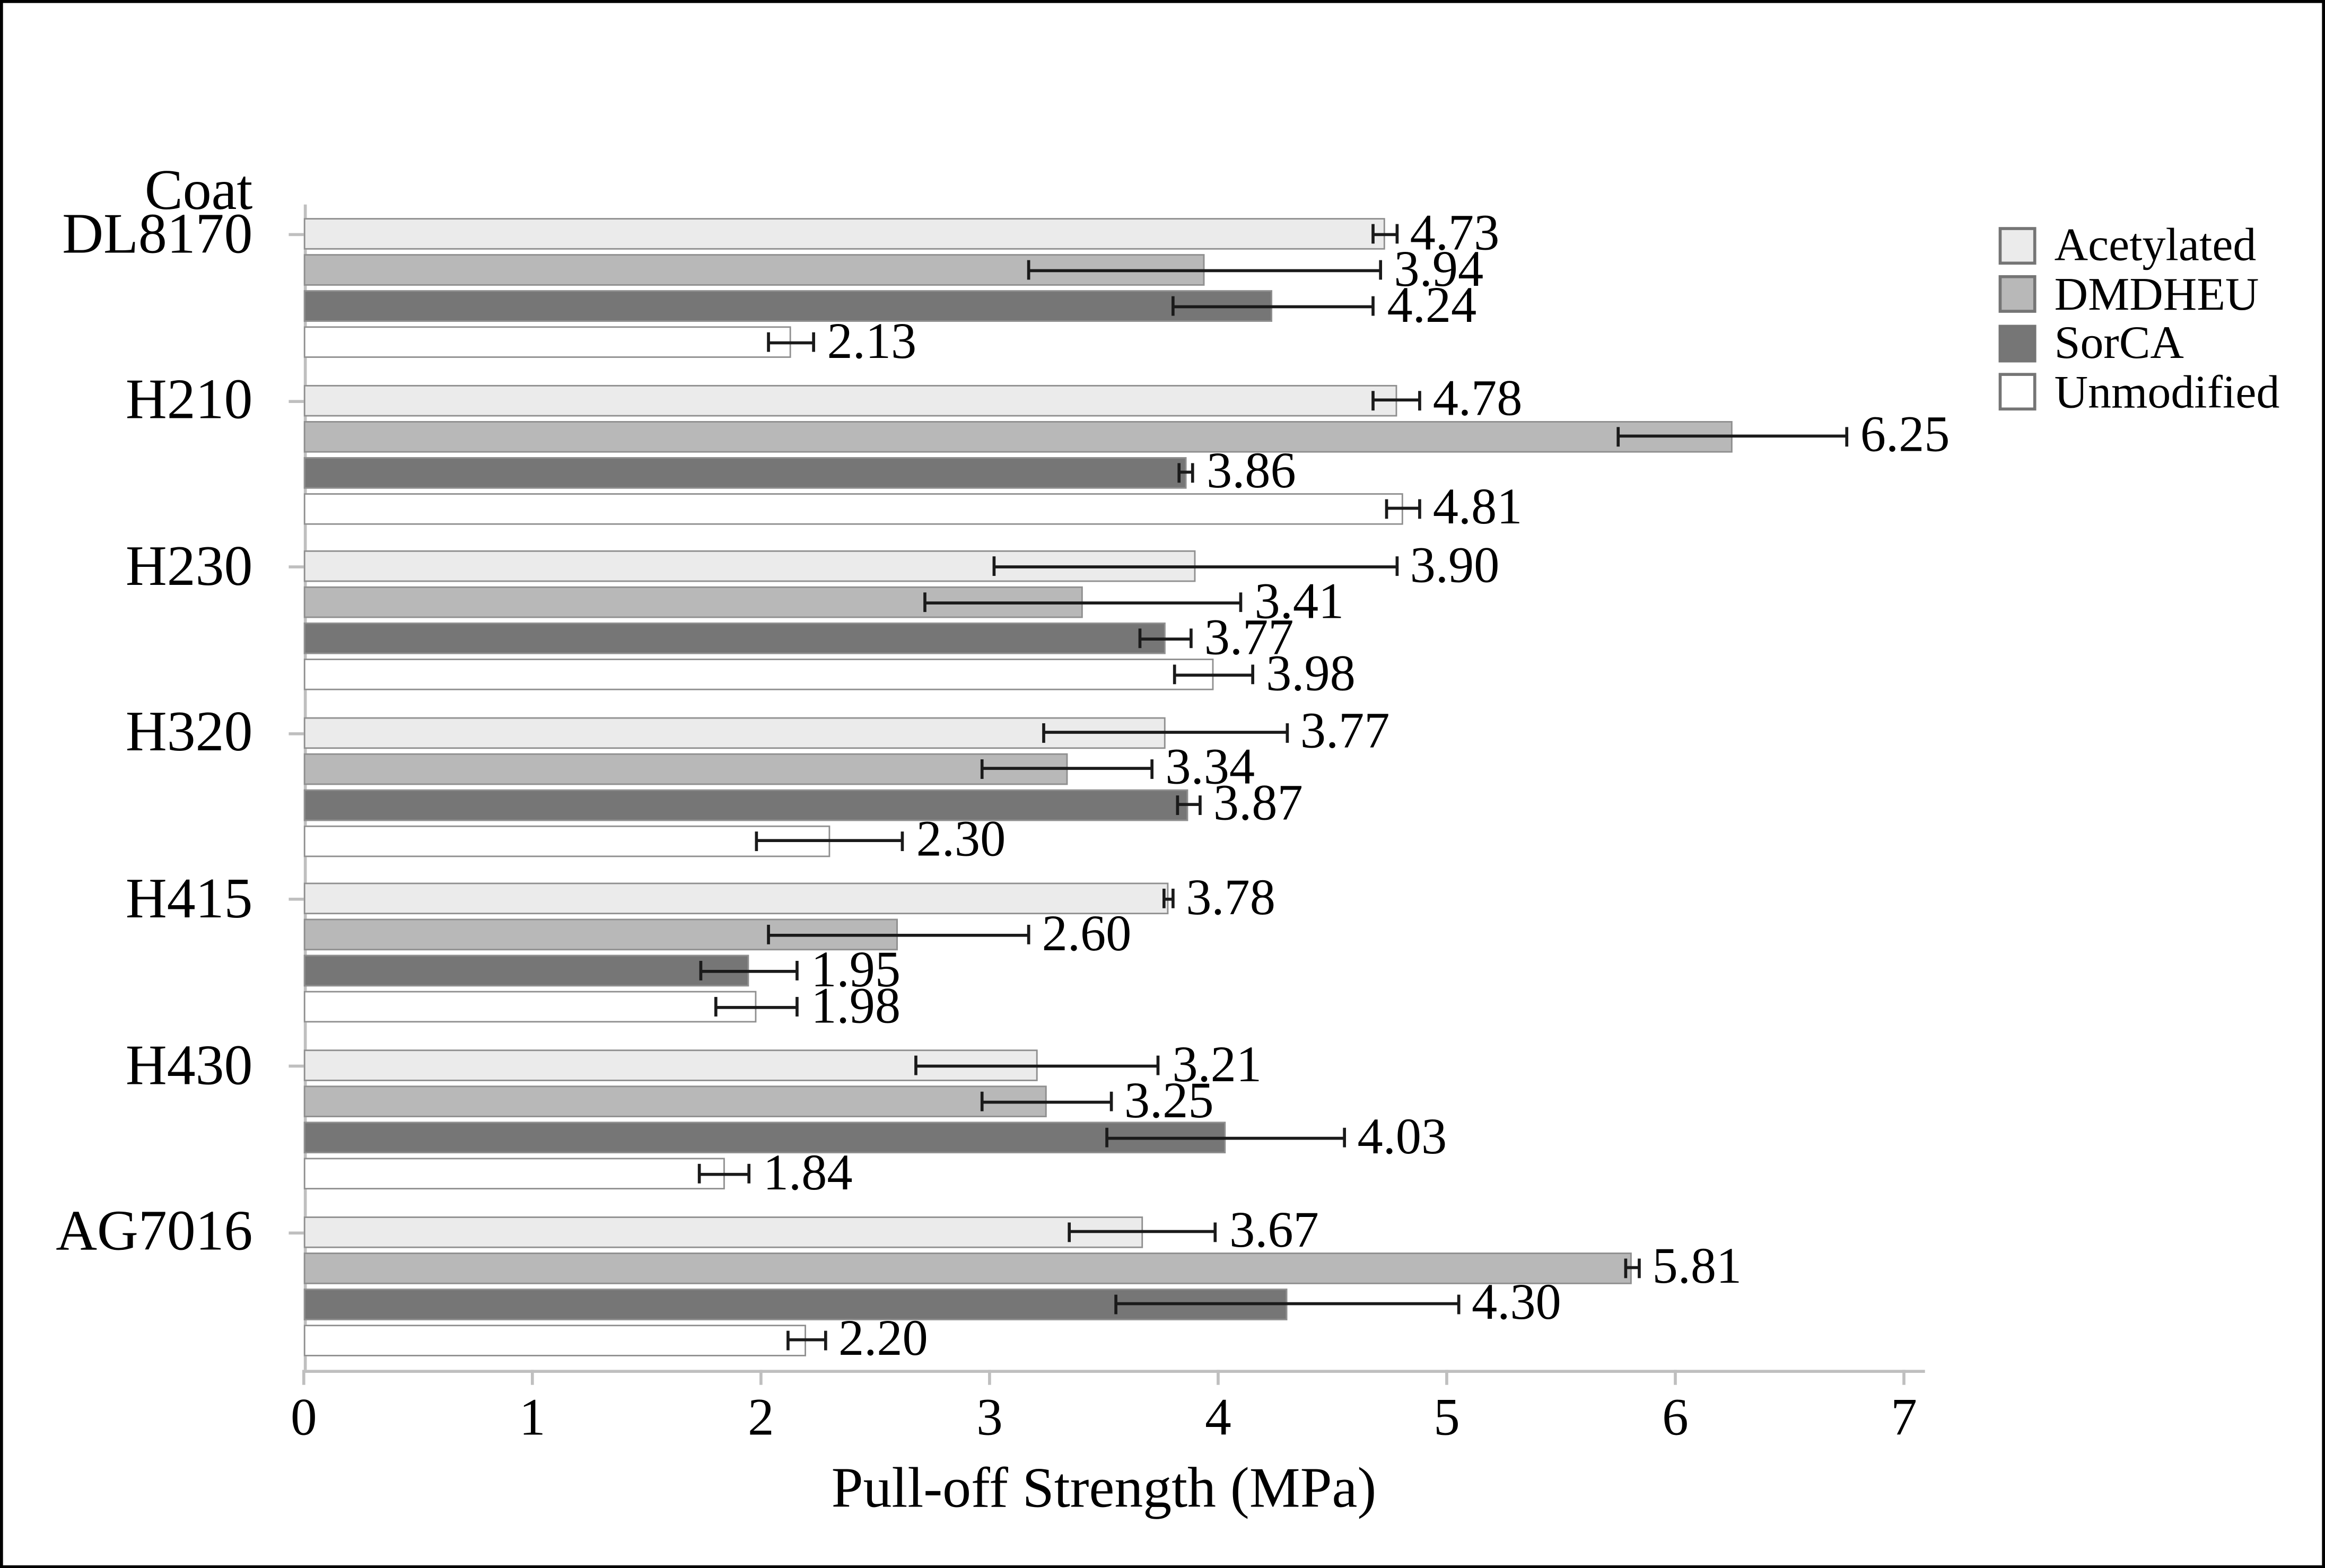 The width and height of the screenshot is (2325, 1568). I want to click on value-label: 3.90, so click(1455, 566).